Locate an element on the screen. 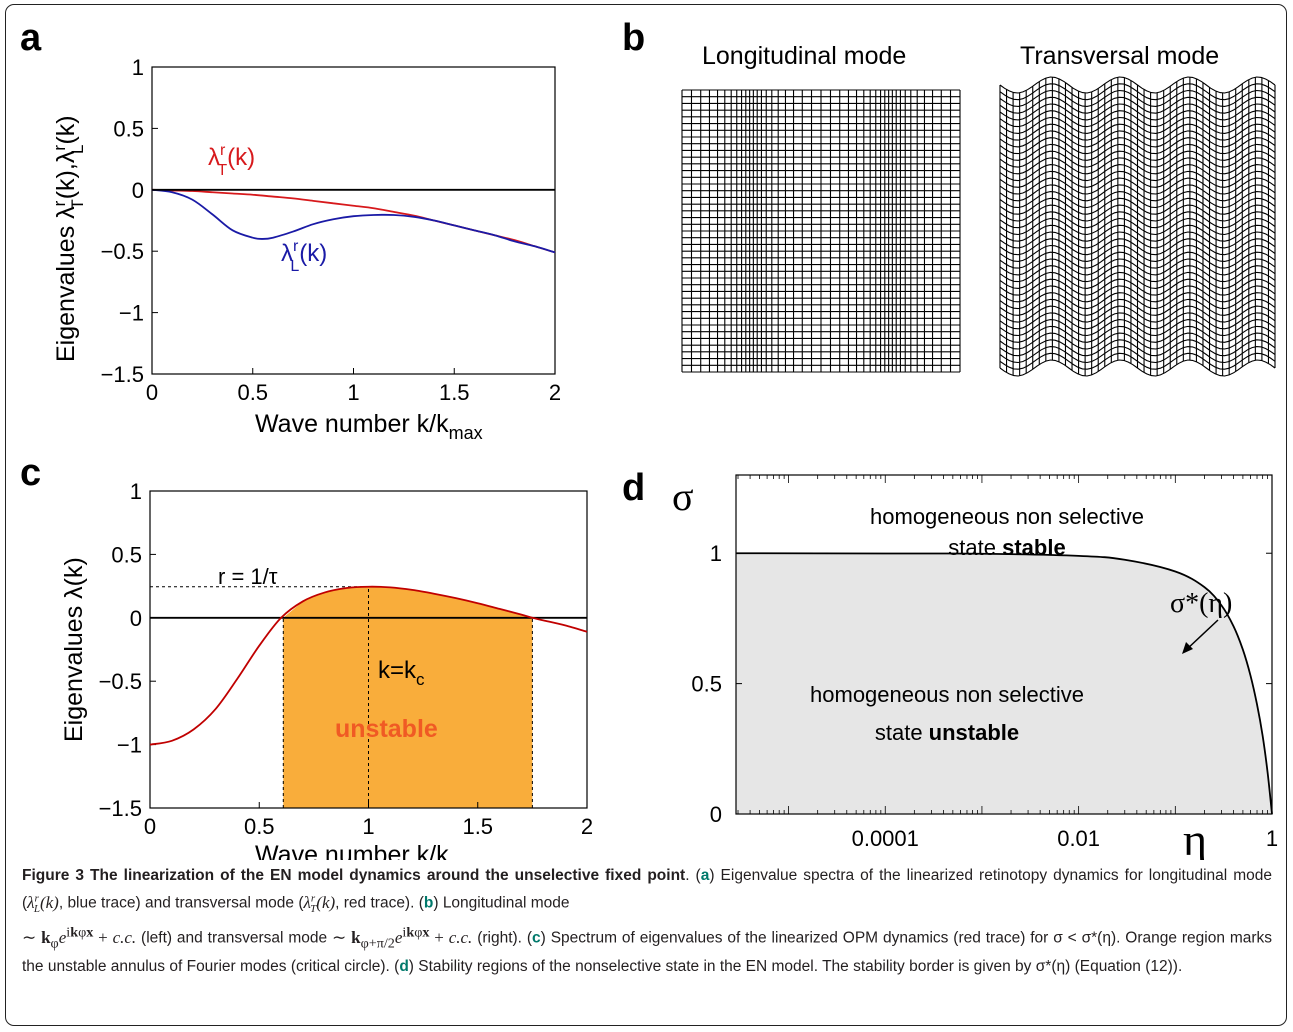 The width and height of the screenshot is (1293, 1032). panel-c-series is located at coordinates (368, 696).